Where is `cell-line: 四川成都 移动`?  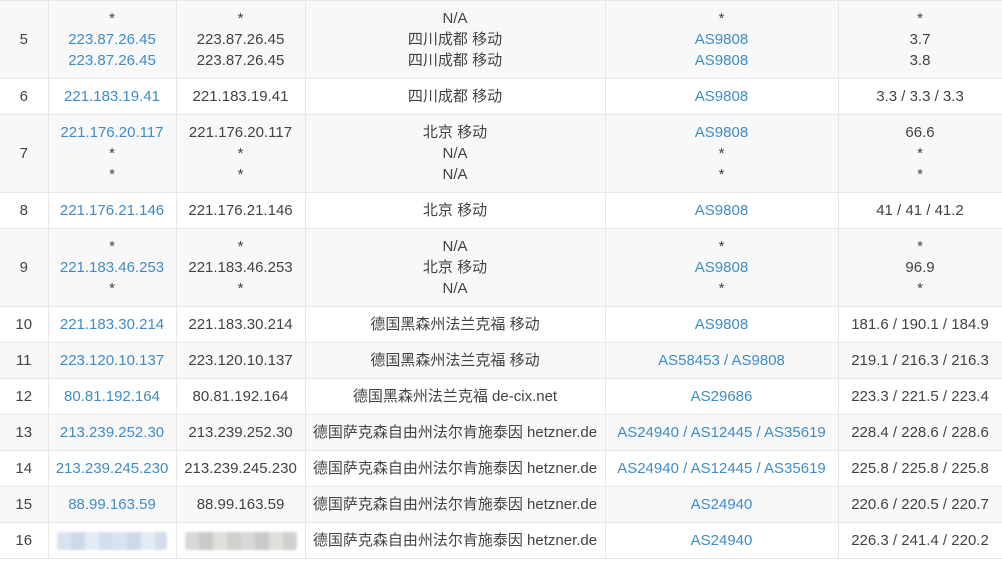 cell-line: 四川成都 移动 is located at coordinates (455, 39).